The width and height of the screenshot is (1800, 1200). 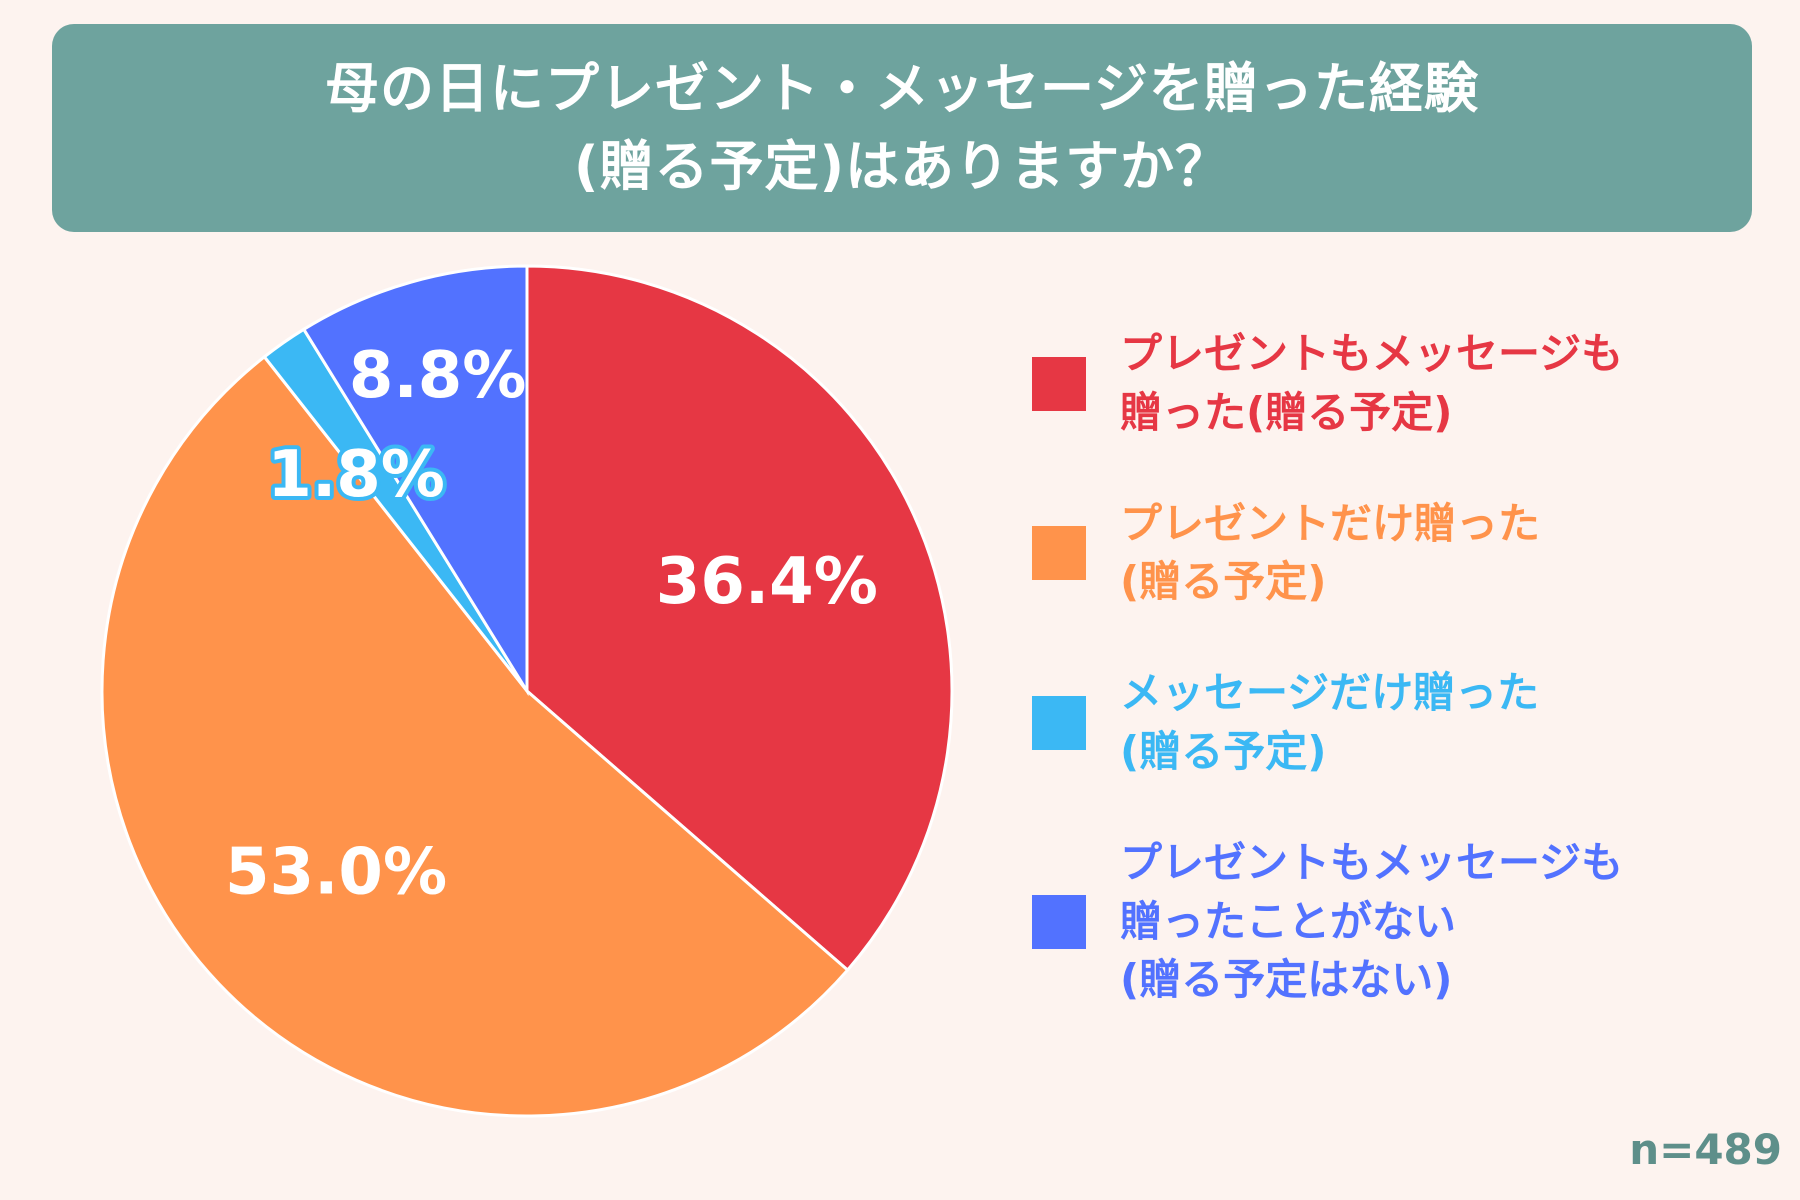 I want to click on legend-item-none: プレゼントもメッセージも 贈ったことがない (贈る予定はない), so click(x=1407, y=922).